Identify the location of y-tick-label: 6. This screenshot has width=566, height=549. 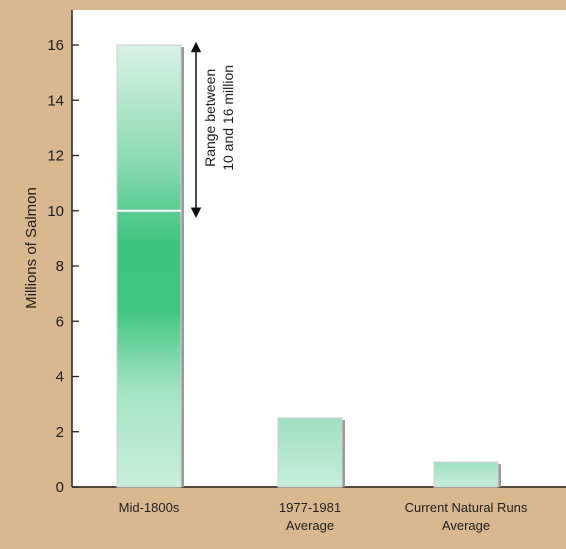
(60, 321).